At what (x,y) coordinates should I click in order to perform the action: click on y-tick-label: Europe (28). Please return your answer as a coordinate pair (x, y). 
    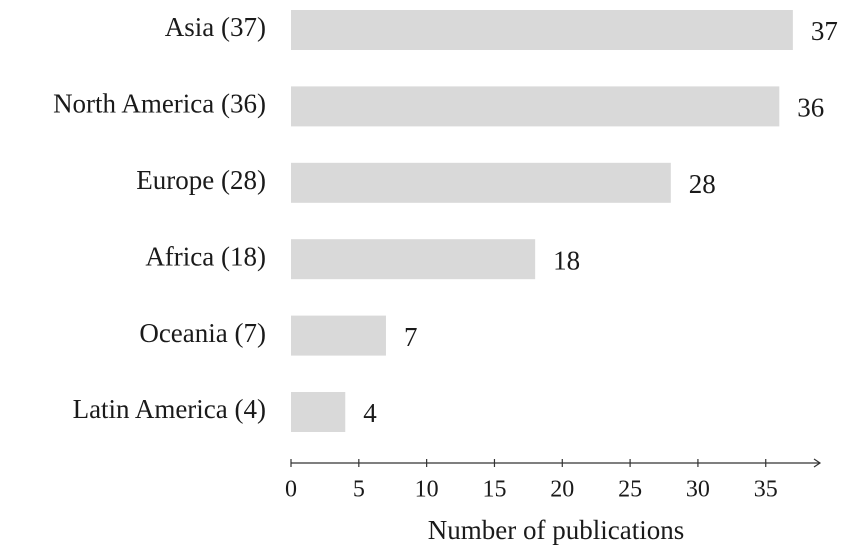
    Looking at the image, I should click on (201, 180).